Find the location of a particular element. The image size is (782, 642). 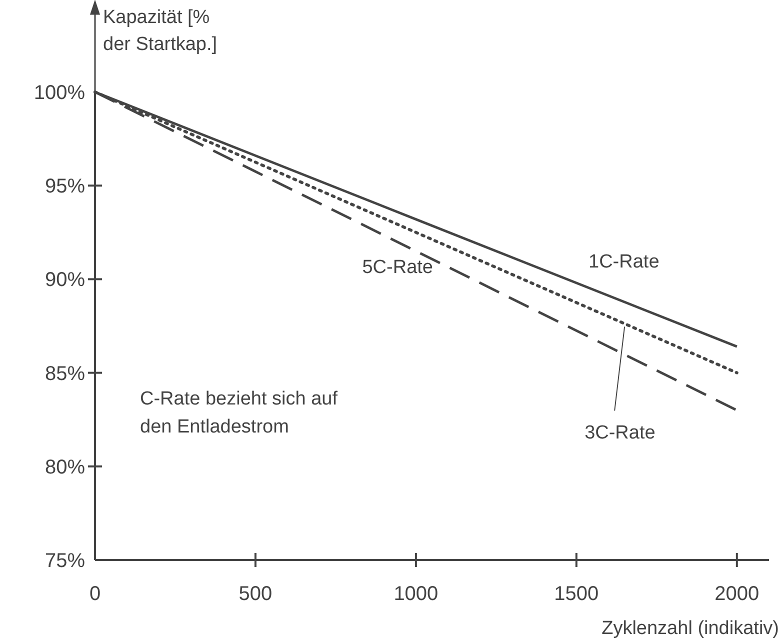

x-tick-label: 1500 is located at coordinates (576, 594).